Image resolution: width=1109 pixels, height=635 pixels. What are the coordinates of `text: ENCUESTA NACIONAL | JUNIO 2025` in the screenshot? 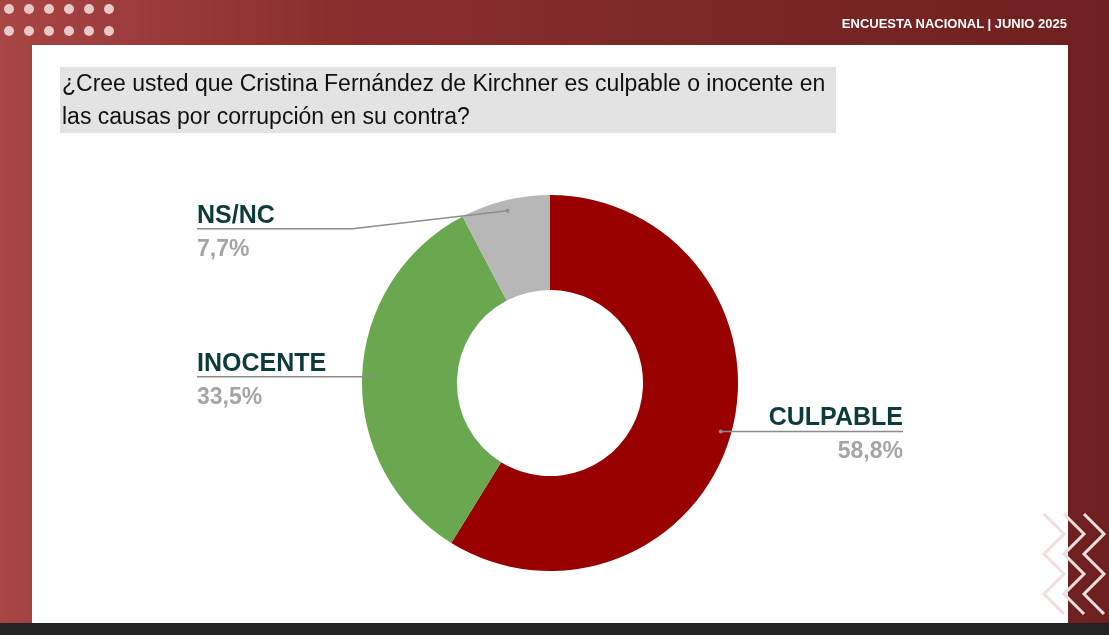 It's located at (954, 23).